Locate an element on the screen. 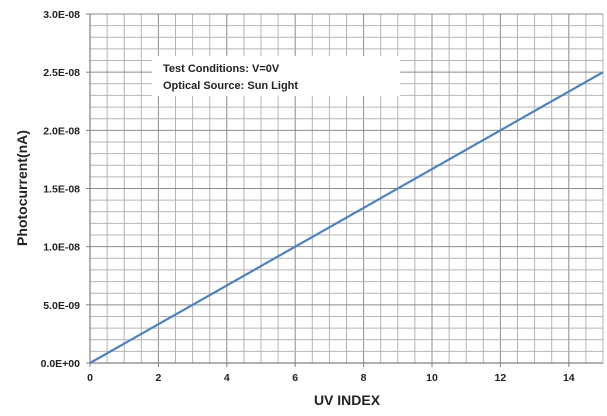 This screenshot has width=607, height=416. y-tick-label: 1.0E-08 is located at coordinates (61, 248).